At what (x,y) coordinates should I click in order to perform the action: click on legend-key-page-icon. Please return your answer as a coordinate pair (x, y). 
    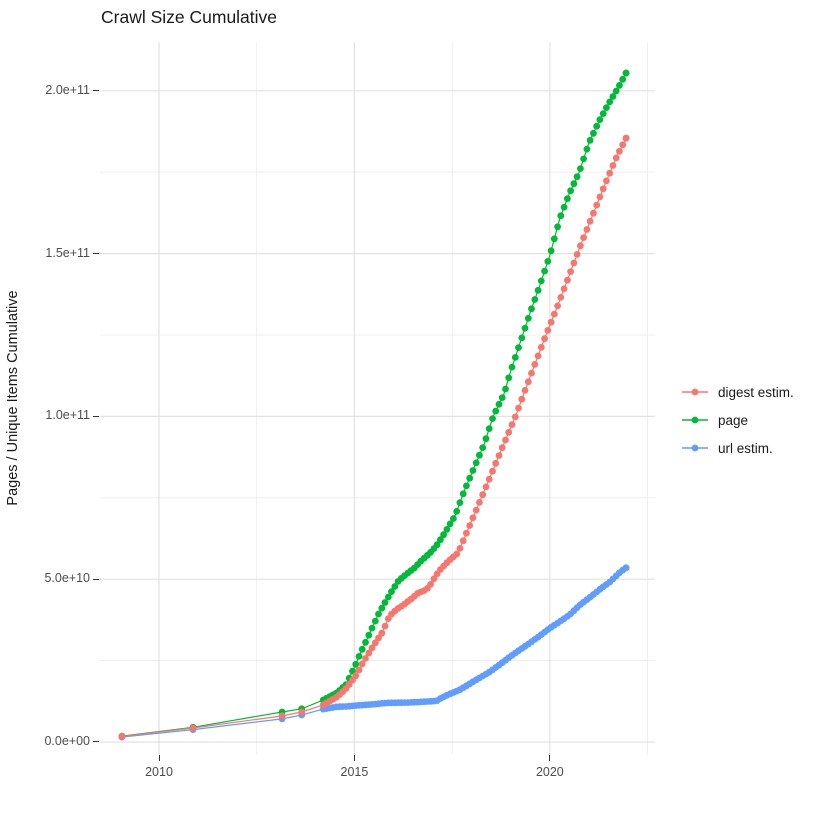
    Looking at the image, I should click on (695, 420).